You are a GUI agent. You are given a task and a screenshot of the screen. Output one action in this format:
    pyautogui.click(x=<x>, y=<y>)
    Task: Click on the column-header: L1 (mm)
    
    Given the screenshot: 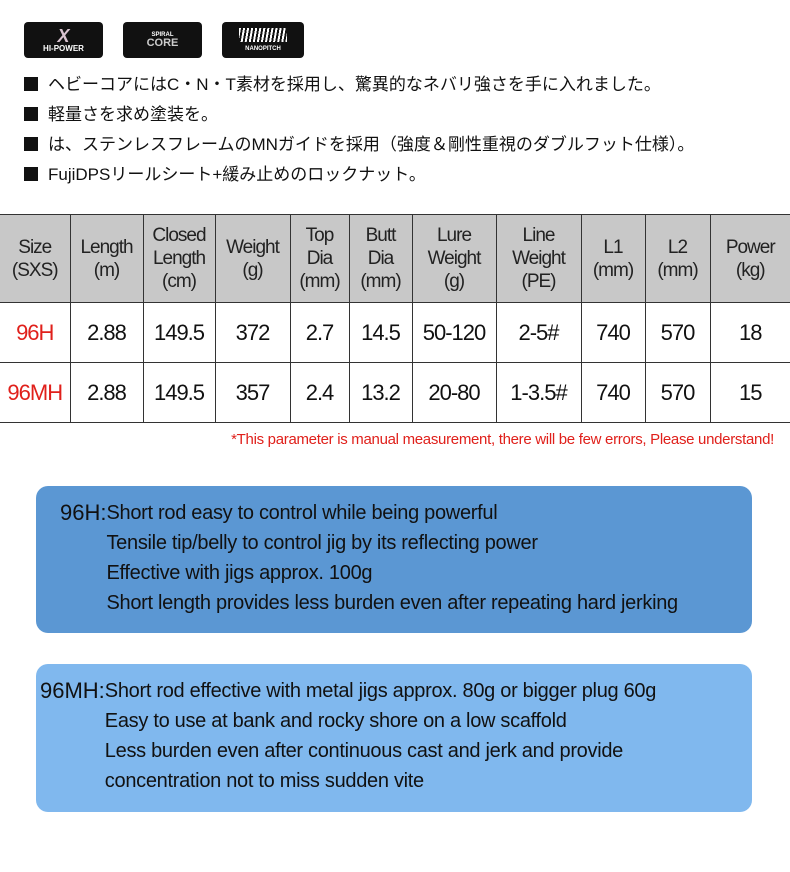 What is the action you would take?
    pyautogui.click(x=613, y=258)
    